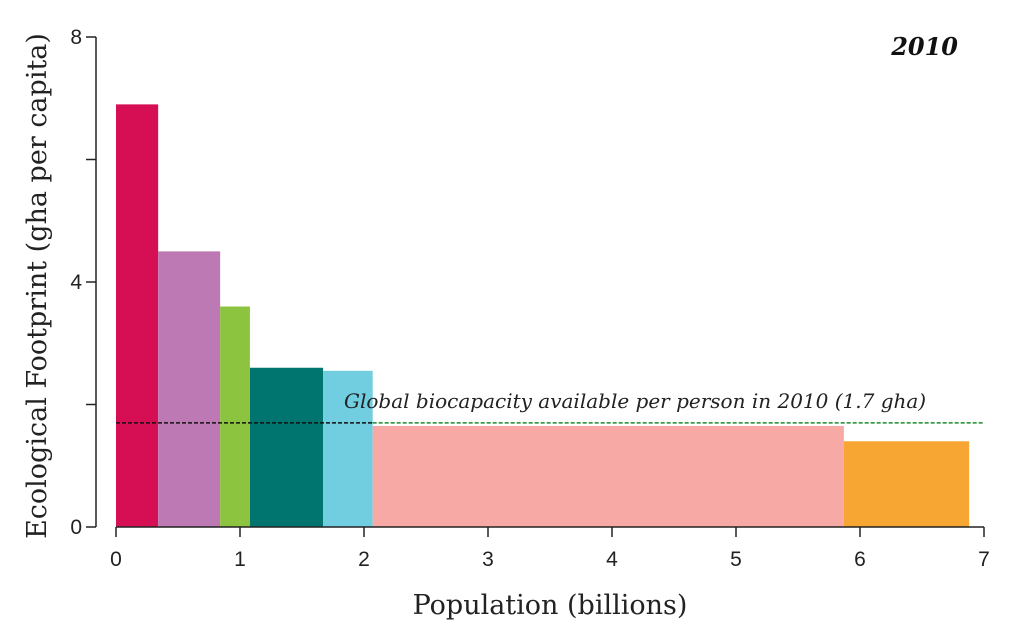 This screenshot has width=1024, height=628. Describe the element at coordinates (116, 559) in the screenshot. I see `x-tick-label: 0` at that location.